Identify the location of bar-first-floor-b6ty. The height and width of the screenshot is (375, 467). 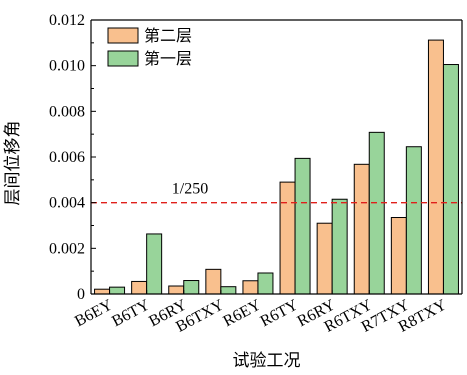
(154, 264).